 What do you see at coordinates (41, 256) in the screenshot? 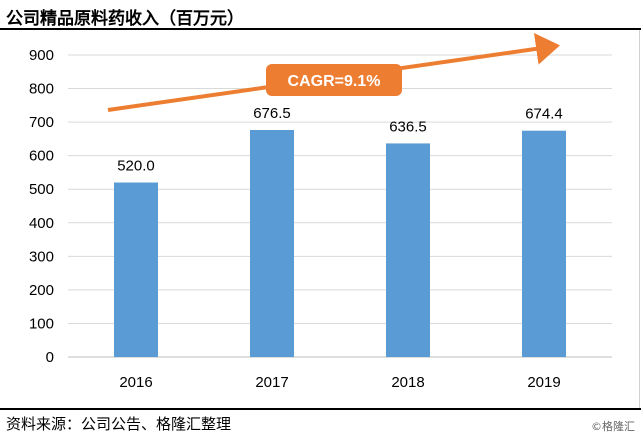
I see `y-tick-label: 300` at bounding box center [41, 256].